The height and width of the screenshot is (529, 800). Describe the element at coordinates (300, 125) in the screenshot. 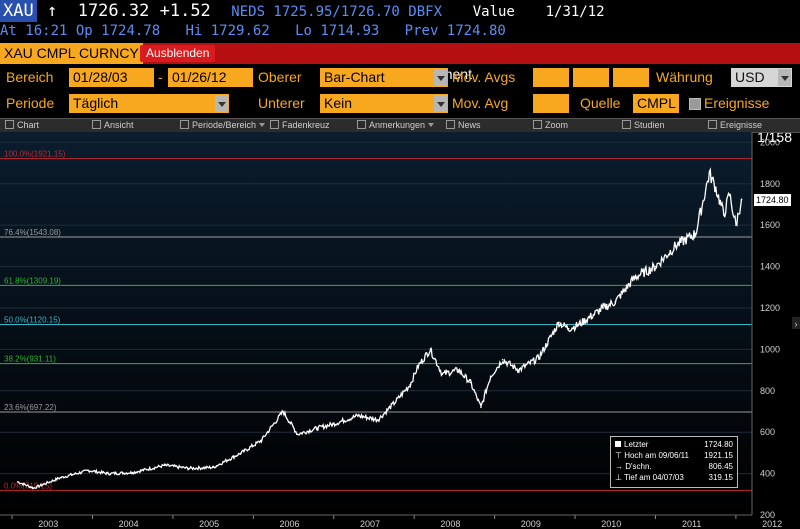

I see `toolbar-crosshair-menu: Fadenkreuz` at that location.